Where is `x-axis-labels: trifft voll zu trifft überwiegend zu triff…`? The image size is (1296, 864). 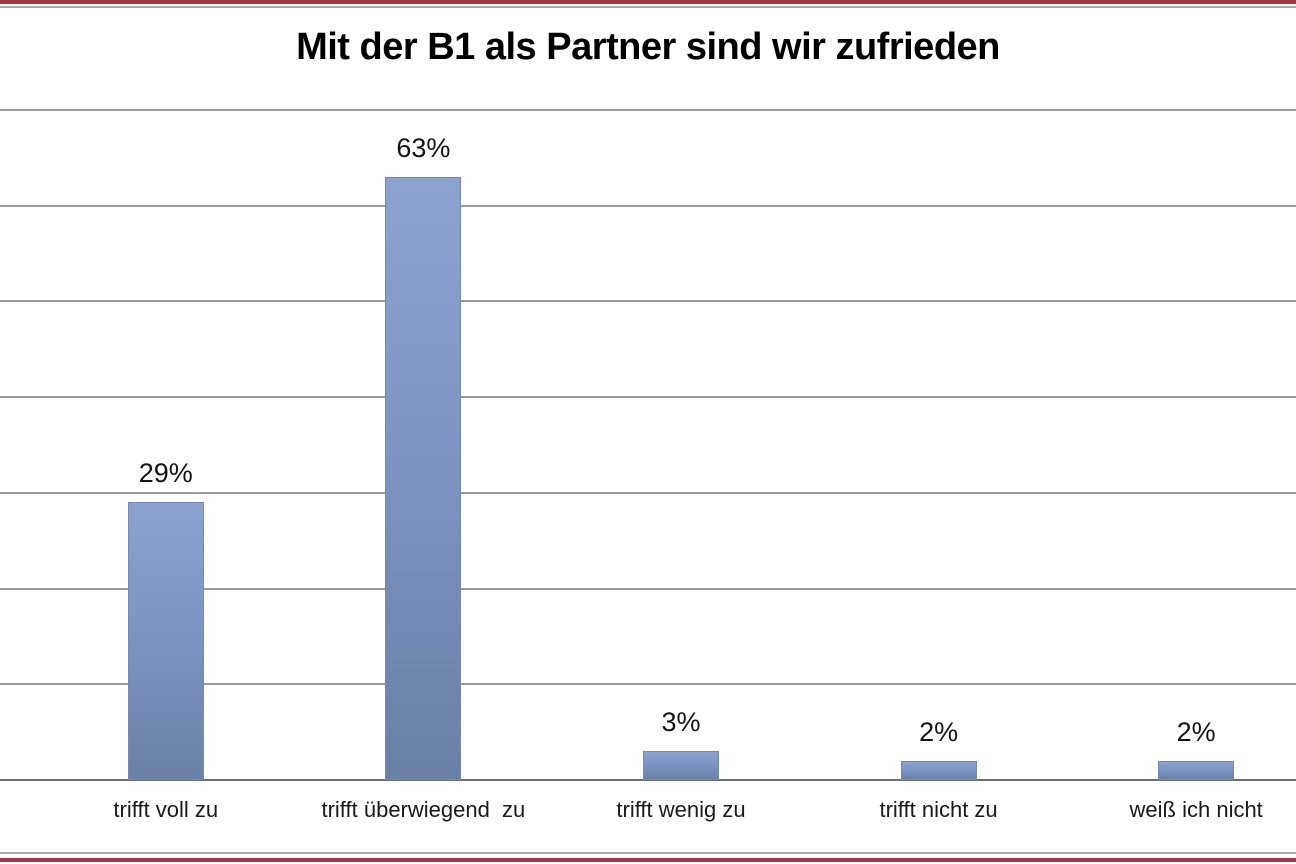 x-axis-labels: trifft voll zu trifft überwiegend zu triff… is located at coordinates (666, 815).